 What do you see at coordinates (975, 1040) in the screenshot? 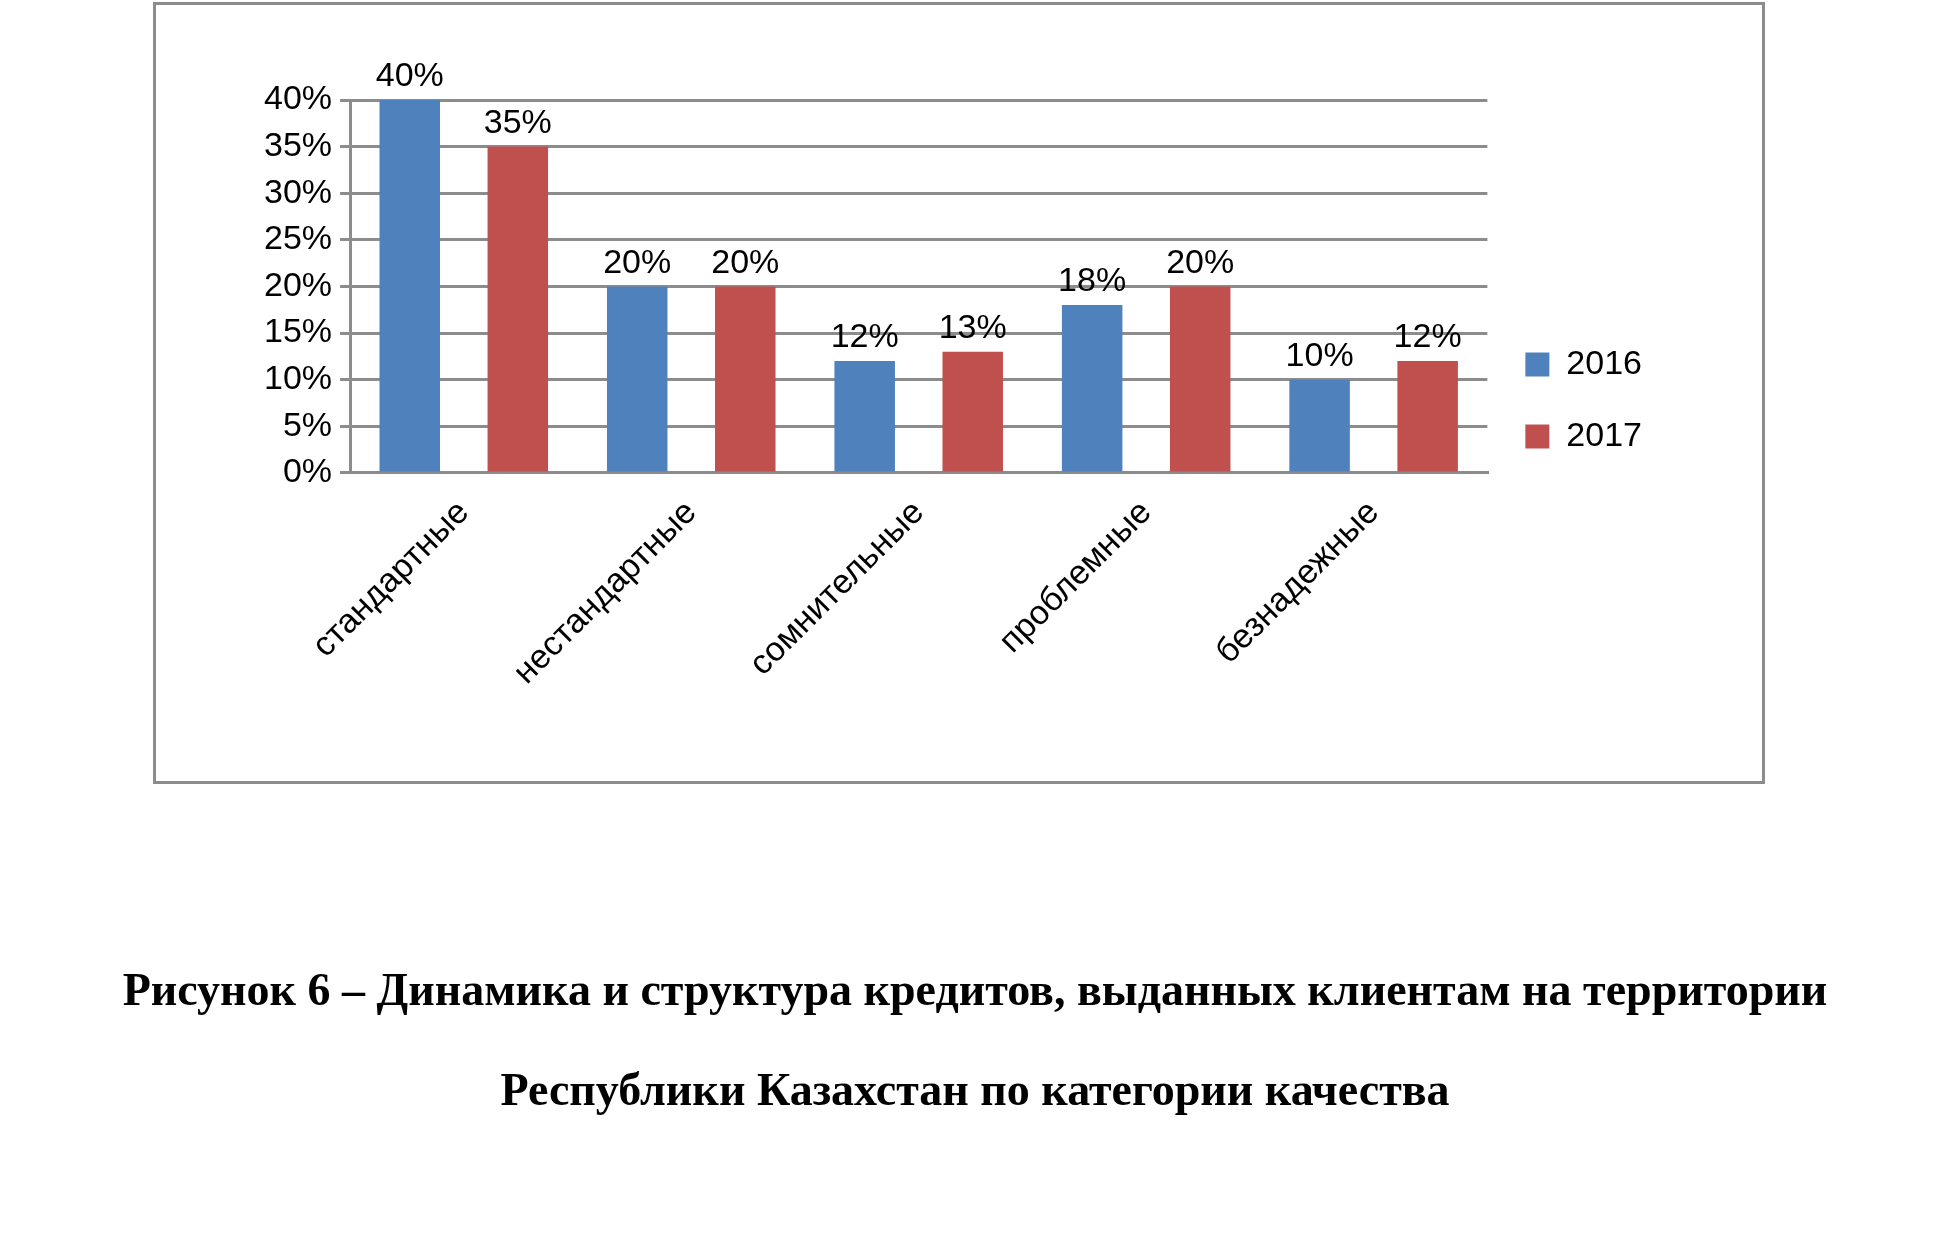
I see `text: Рисунок 6 – Динамика и структура кредитов, выданных клиентам на территории Республики Казахстан по категории качества` at bounding box center [975, 1040].